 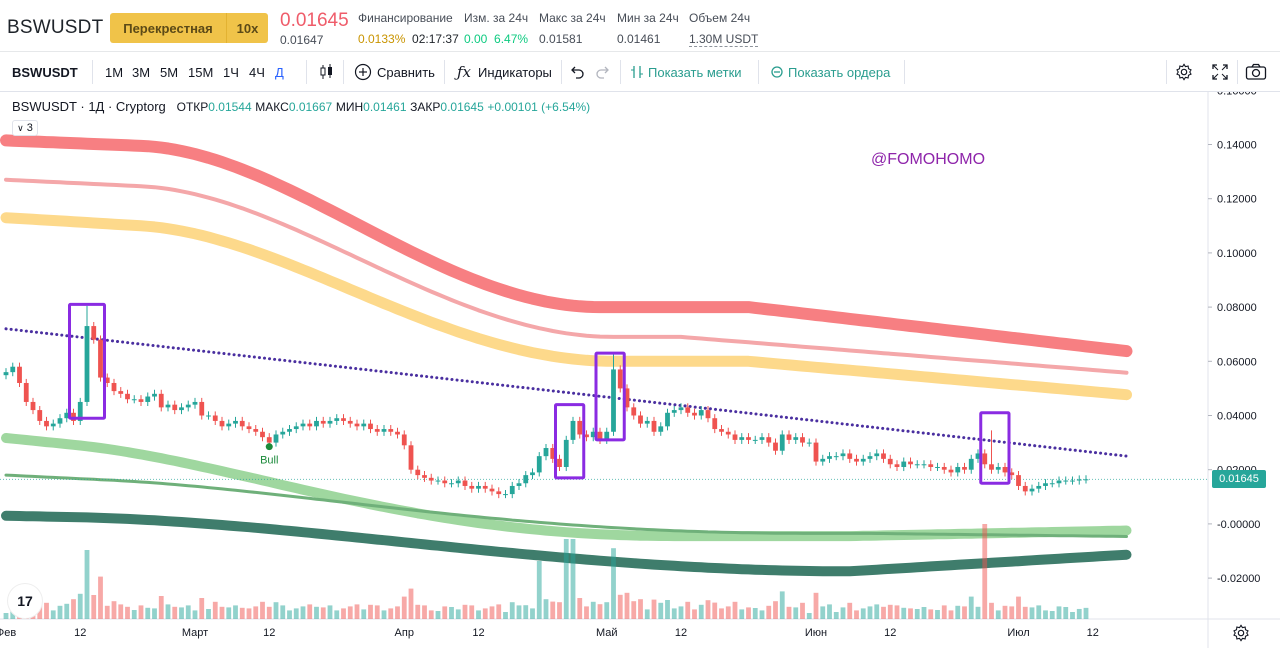 What do you see at coordinates (515, 72) in the screenshot?
I see `indicators-label: Индикаторы` at bounding box center [515, 72].